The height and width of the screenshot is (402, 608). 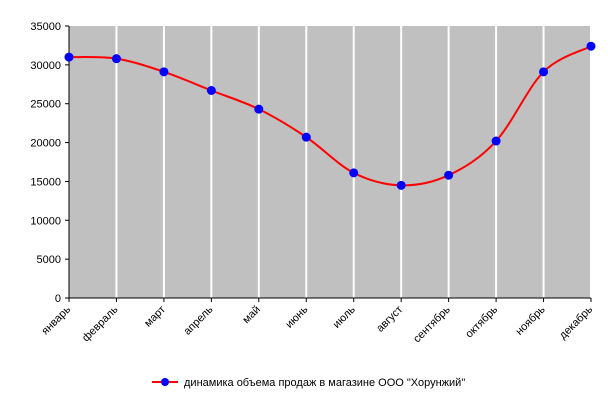 What do you see at coordinates (432, 324) in the screenshot?
I see `x-tick-label: сентябрь` at bounding box center [432, 324].